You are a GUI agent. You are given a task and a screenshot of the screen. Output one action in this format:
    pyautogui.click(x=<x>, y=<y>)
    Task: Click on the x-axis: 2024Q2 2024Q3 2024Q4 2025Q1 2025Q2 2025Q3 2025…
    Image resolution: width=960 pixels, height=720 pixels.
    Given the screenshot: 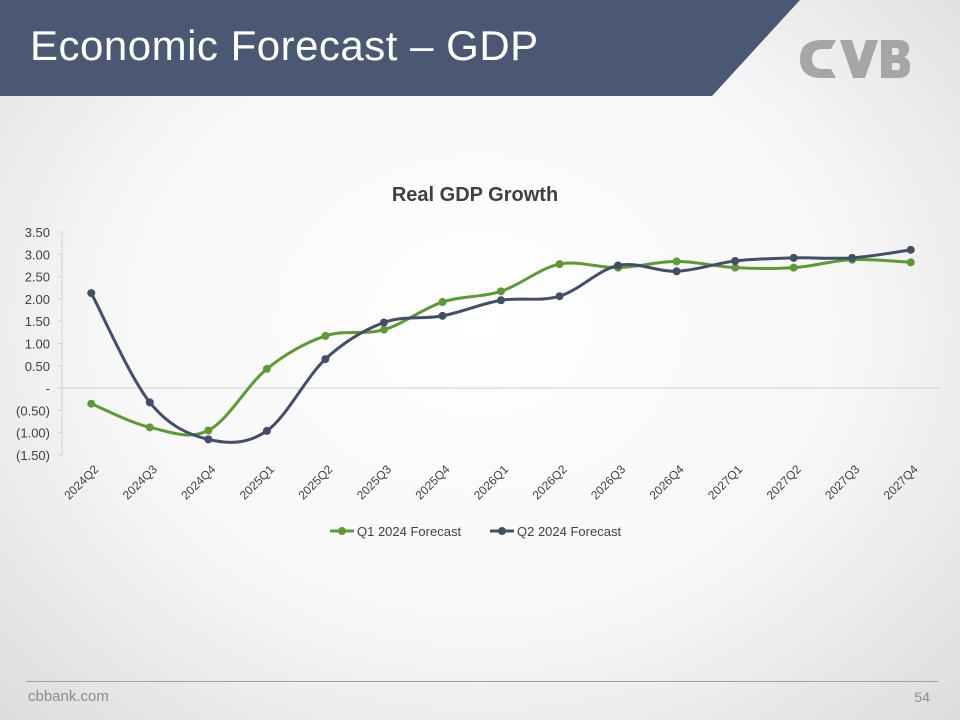 What is the action you would take?
    pyautogui.click(x=500, y=444)
    